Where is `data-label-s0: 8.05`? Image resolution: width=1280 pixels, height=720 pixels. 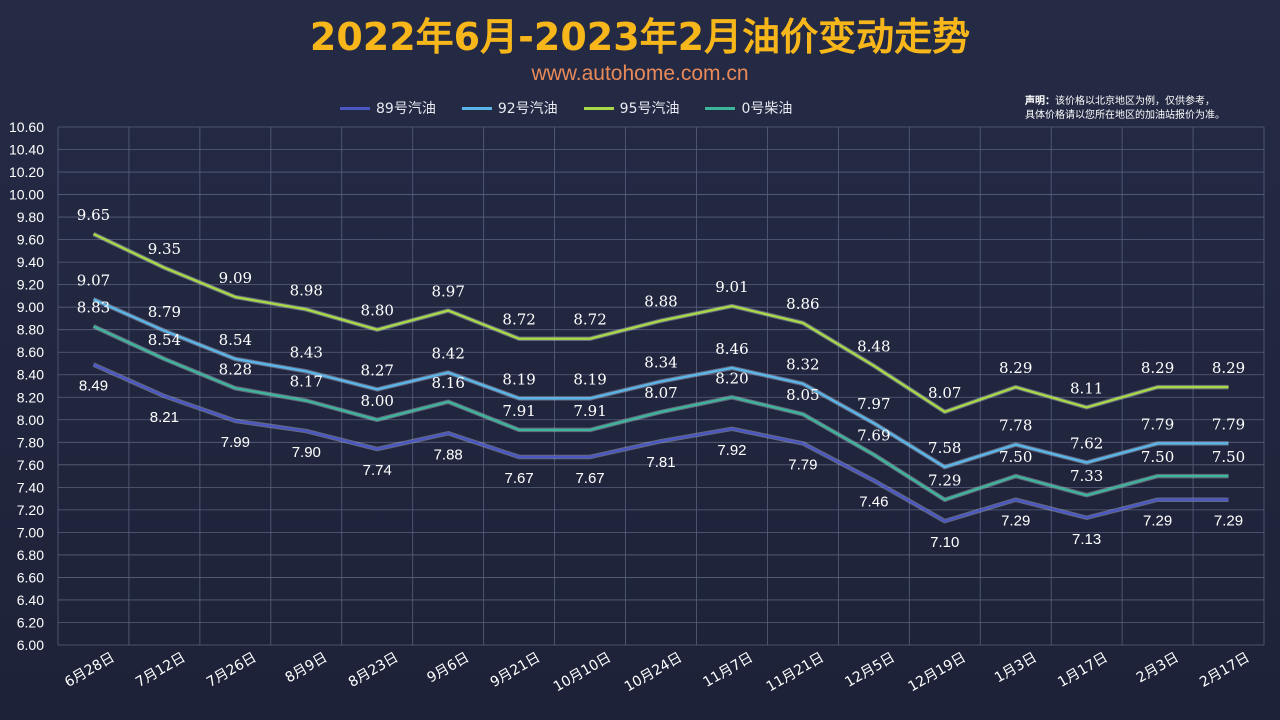
data-label-s0: 8.05 is located at coordinates (802, 395).